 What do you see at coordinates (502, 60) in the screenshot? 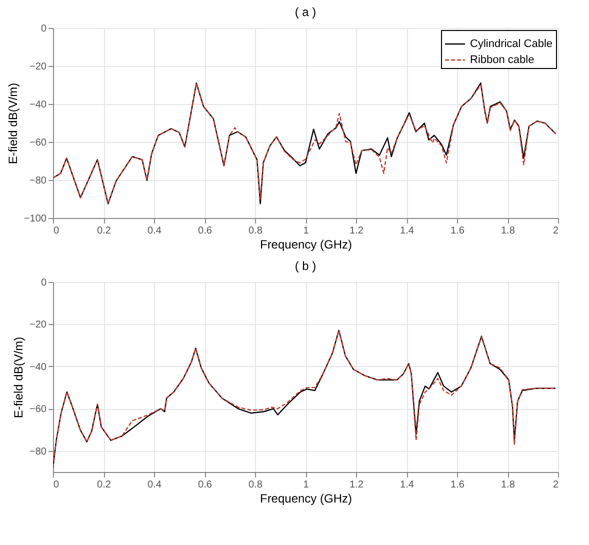
I see `legend-label: Ribbon cable` at bounding box center [502, 60].